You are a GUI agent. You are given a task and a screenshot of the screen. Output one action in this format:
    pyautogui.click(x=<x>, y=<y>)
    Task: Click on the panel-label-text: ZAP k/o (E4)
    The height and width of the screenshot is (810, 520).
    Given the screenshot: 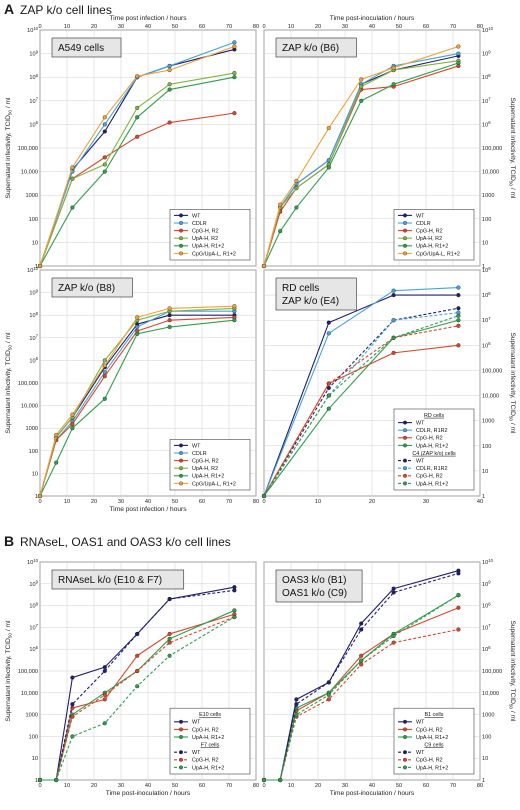 What is the action you would take?
    pyautogui.click(x=310, y=301)
    